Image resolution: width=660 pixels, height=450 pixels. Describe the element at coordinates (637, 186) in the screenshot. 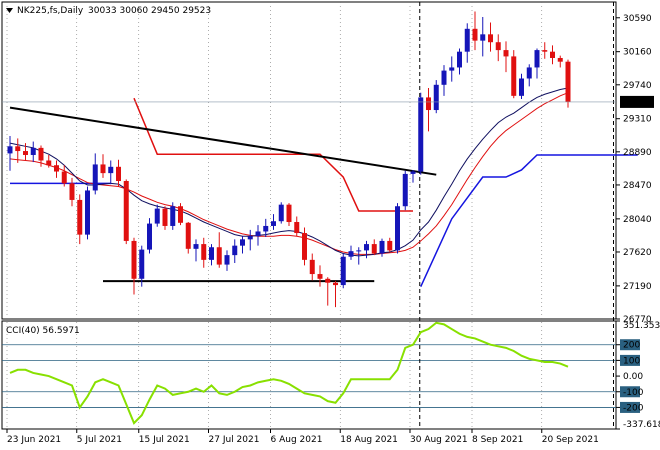

I see `price-tick-4: 28470` at that location.